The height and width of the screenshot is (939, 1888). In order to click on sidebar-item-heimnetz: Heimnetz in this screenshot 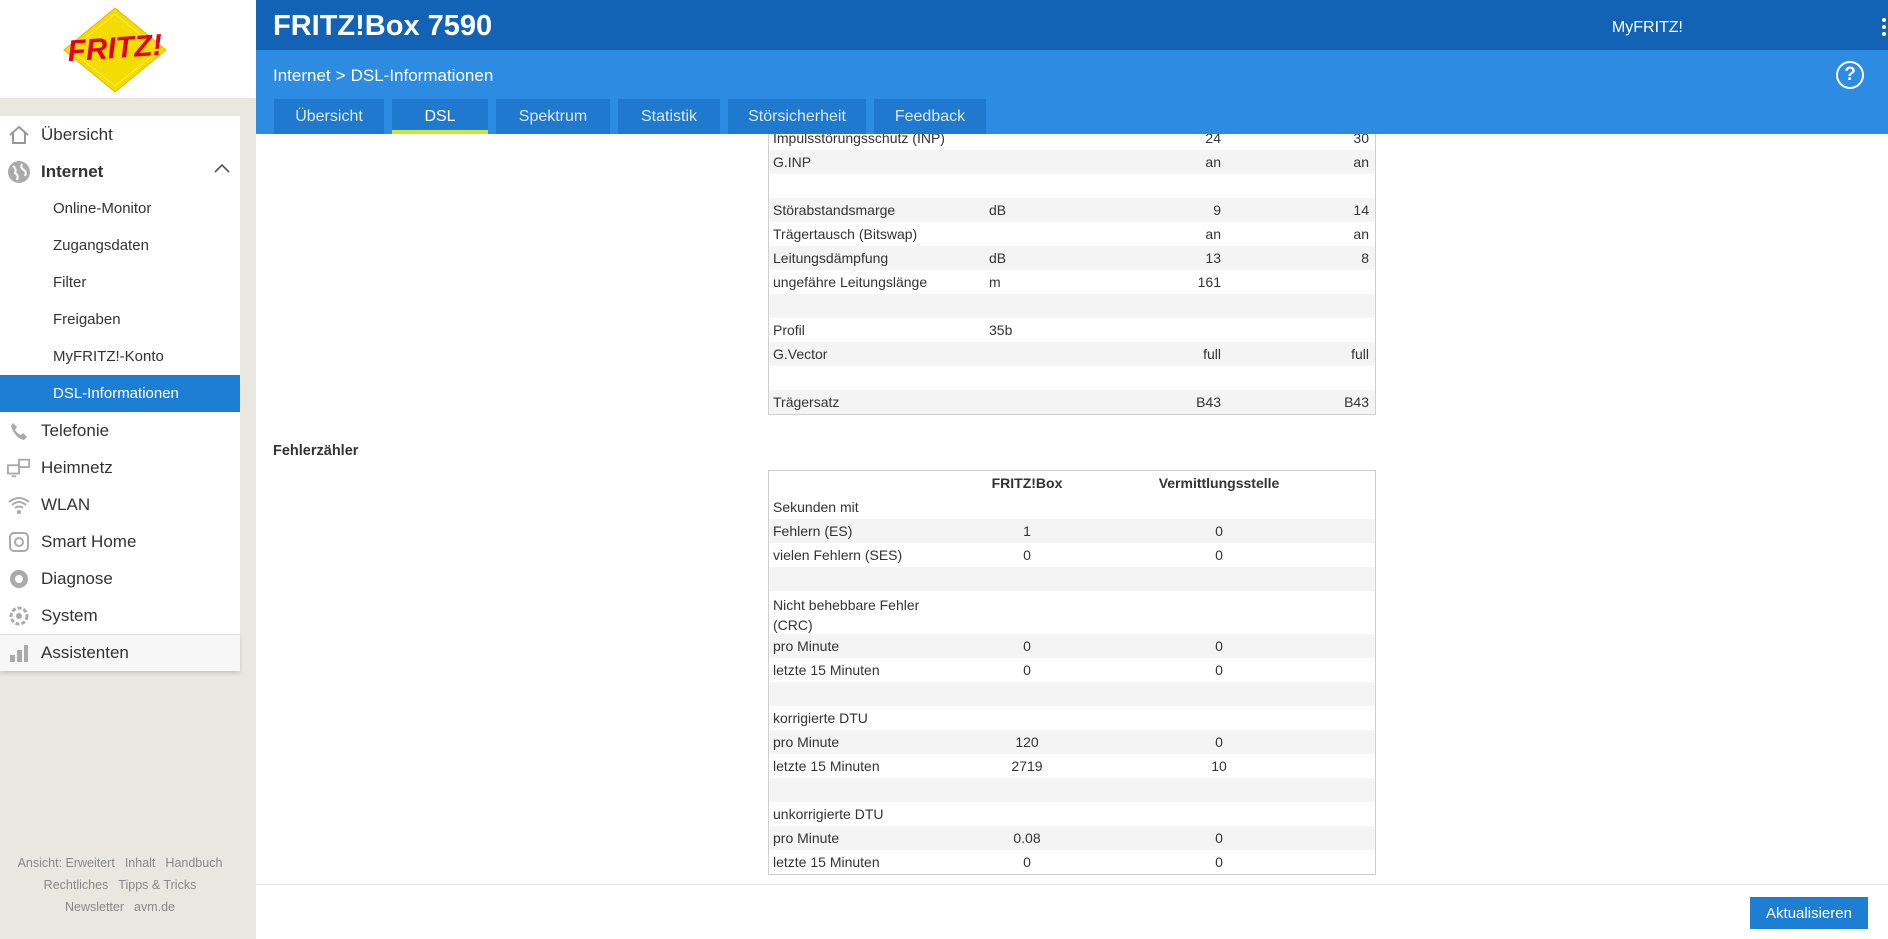, I will do `click(120, 467)`.